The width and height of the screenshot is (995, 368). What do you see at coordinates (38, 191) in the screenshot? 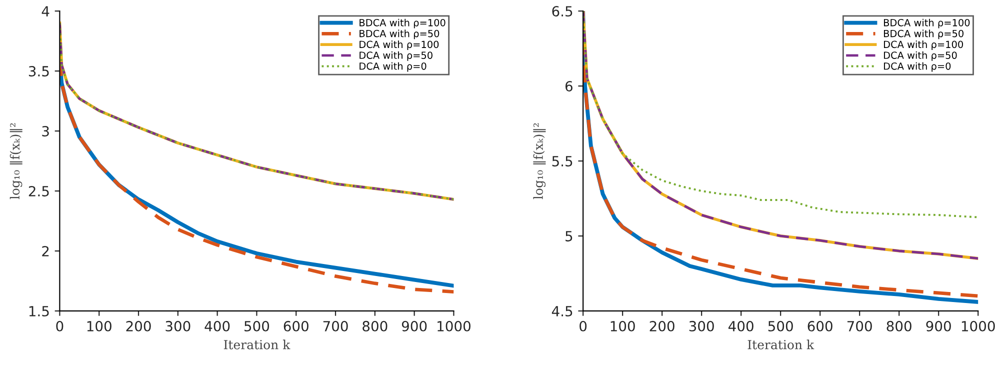
I see `y-tick-label: 2.5` at bounding box center [38, 191].